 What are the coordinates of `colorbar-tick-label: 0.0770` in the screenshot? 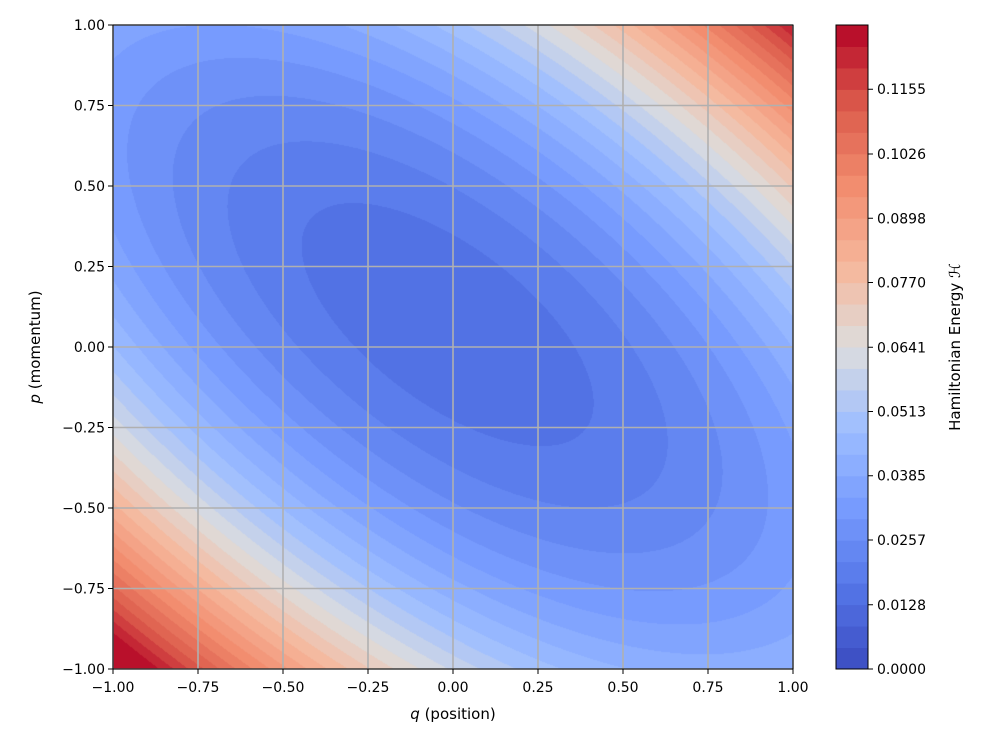 It's located at (901, 283).